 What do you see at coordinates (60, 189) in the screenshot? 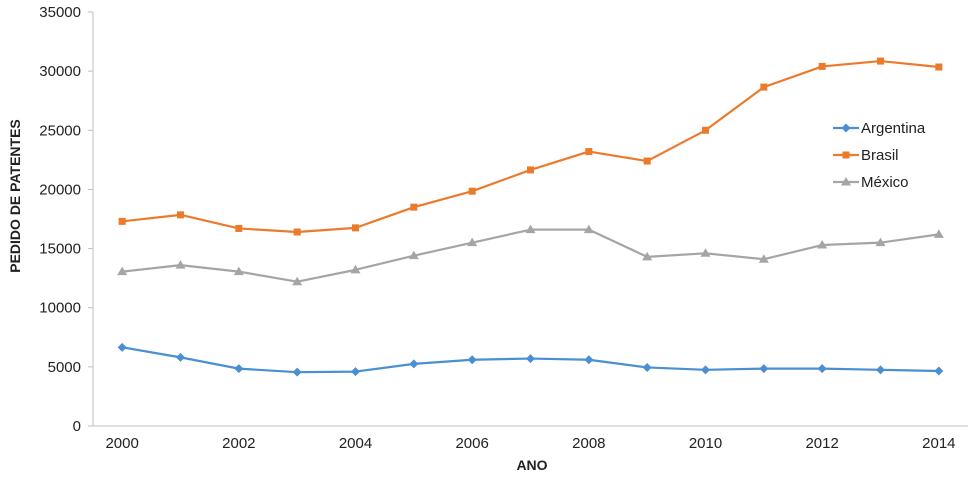
I see `y-tick-label: 20000` at bounding box center [60, 189].